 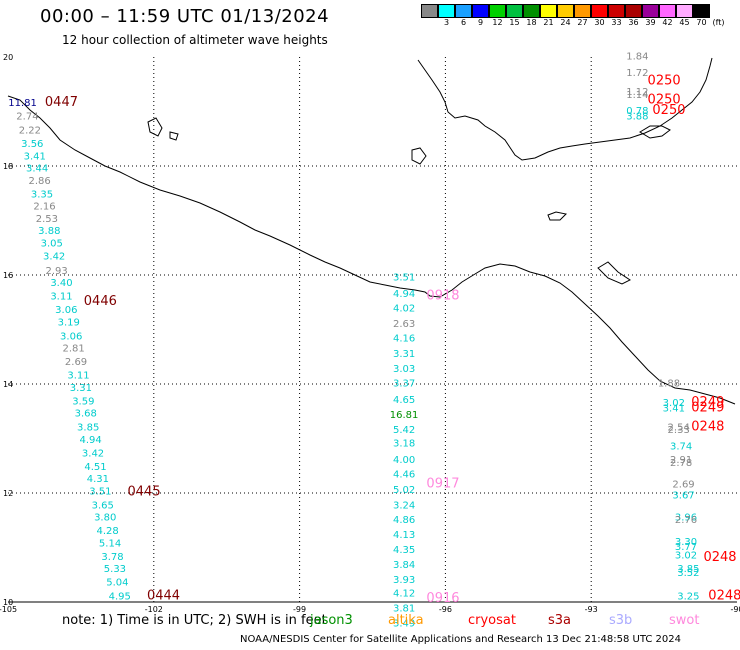 I want to click on legend-label: 12, so click(x=497, y=22).